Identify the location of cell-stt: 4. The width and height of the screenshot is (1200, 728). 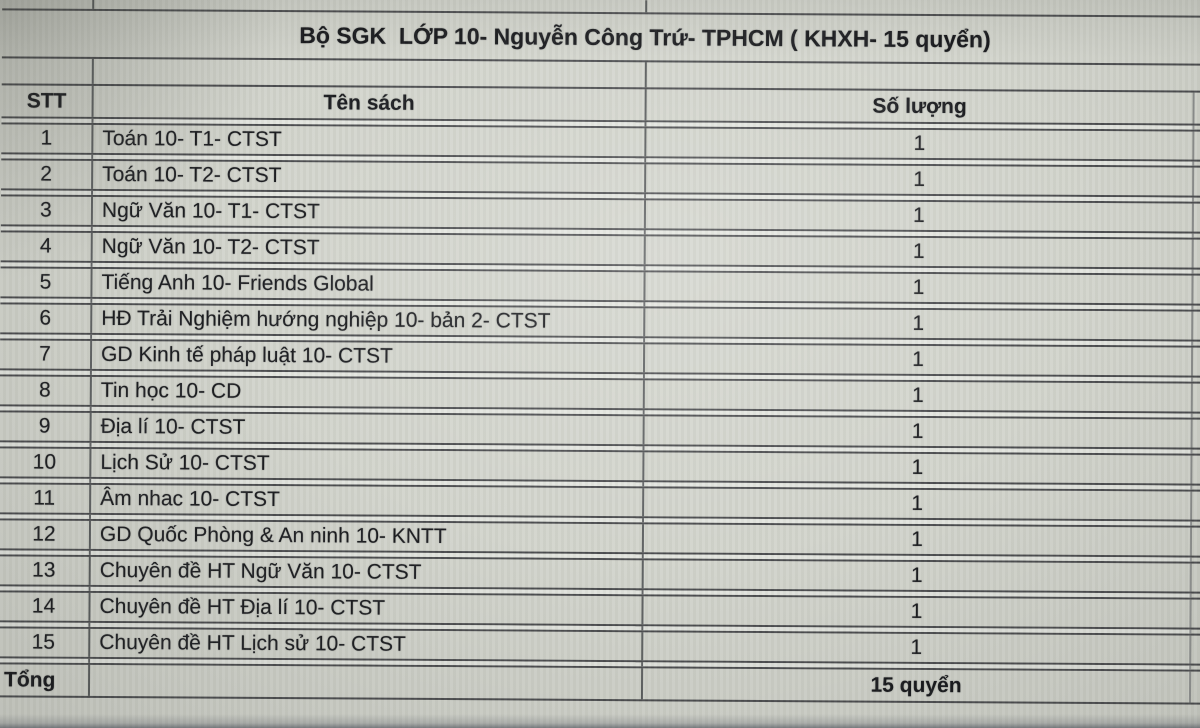
(46, 246).